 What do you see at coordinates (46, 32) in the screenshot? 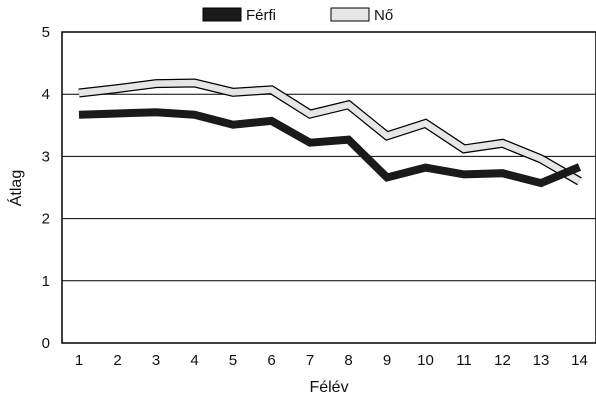
I see `y-tick-label: 5` at bounding box center [46, 32].